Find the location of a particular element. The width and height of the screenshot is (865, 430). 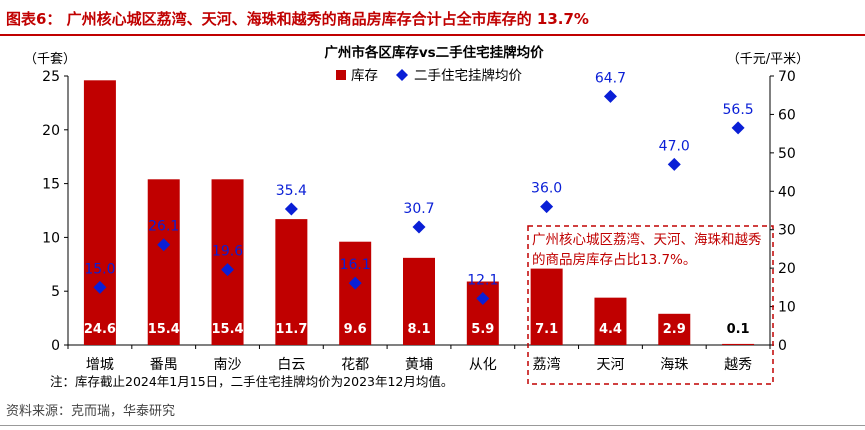

price-value-label: 12.1 is located at coordinates (482, 281).